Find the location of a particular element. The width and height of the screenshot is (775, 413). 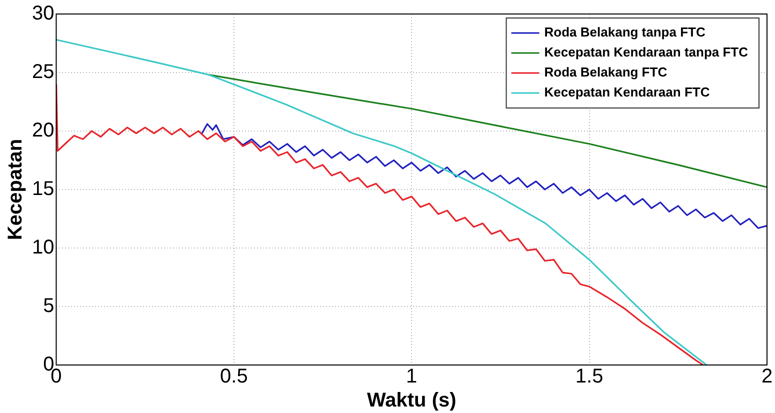

y-tick-label: 10 is located at coordinates (43, 247).